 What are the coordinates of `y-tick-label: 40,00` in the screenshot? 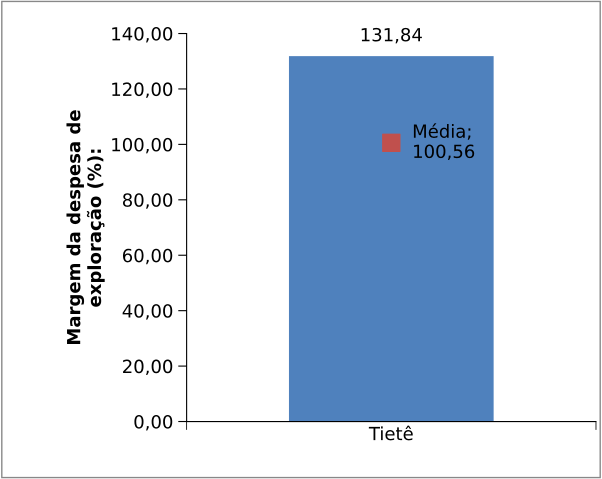 It's located at (147, 312).